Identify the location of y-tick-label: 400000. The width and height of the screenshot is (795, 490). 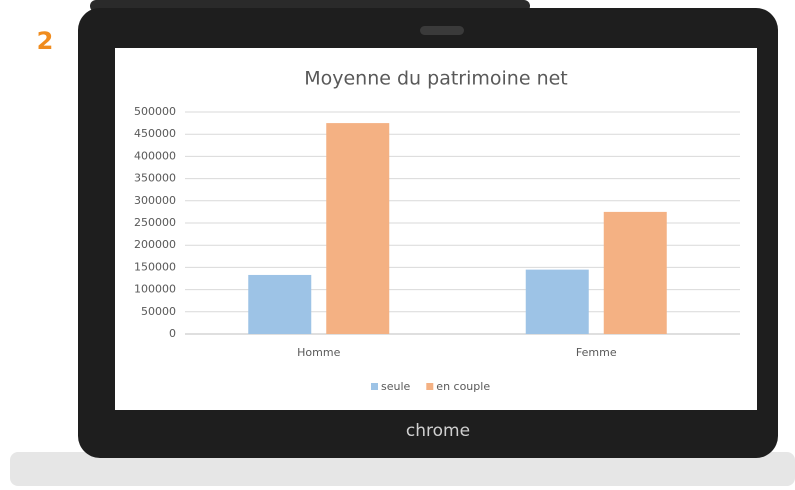
(155, 155).